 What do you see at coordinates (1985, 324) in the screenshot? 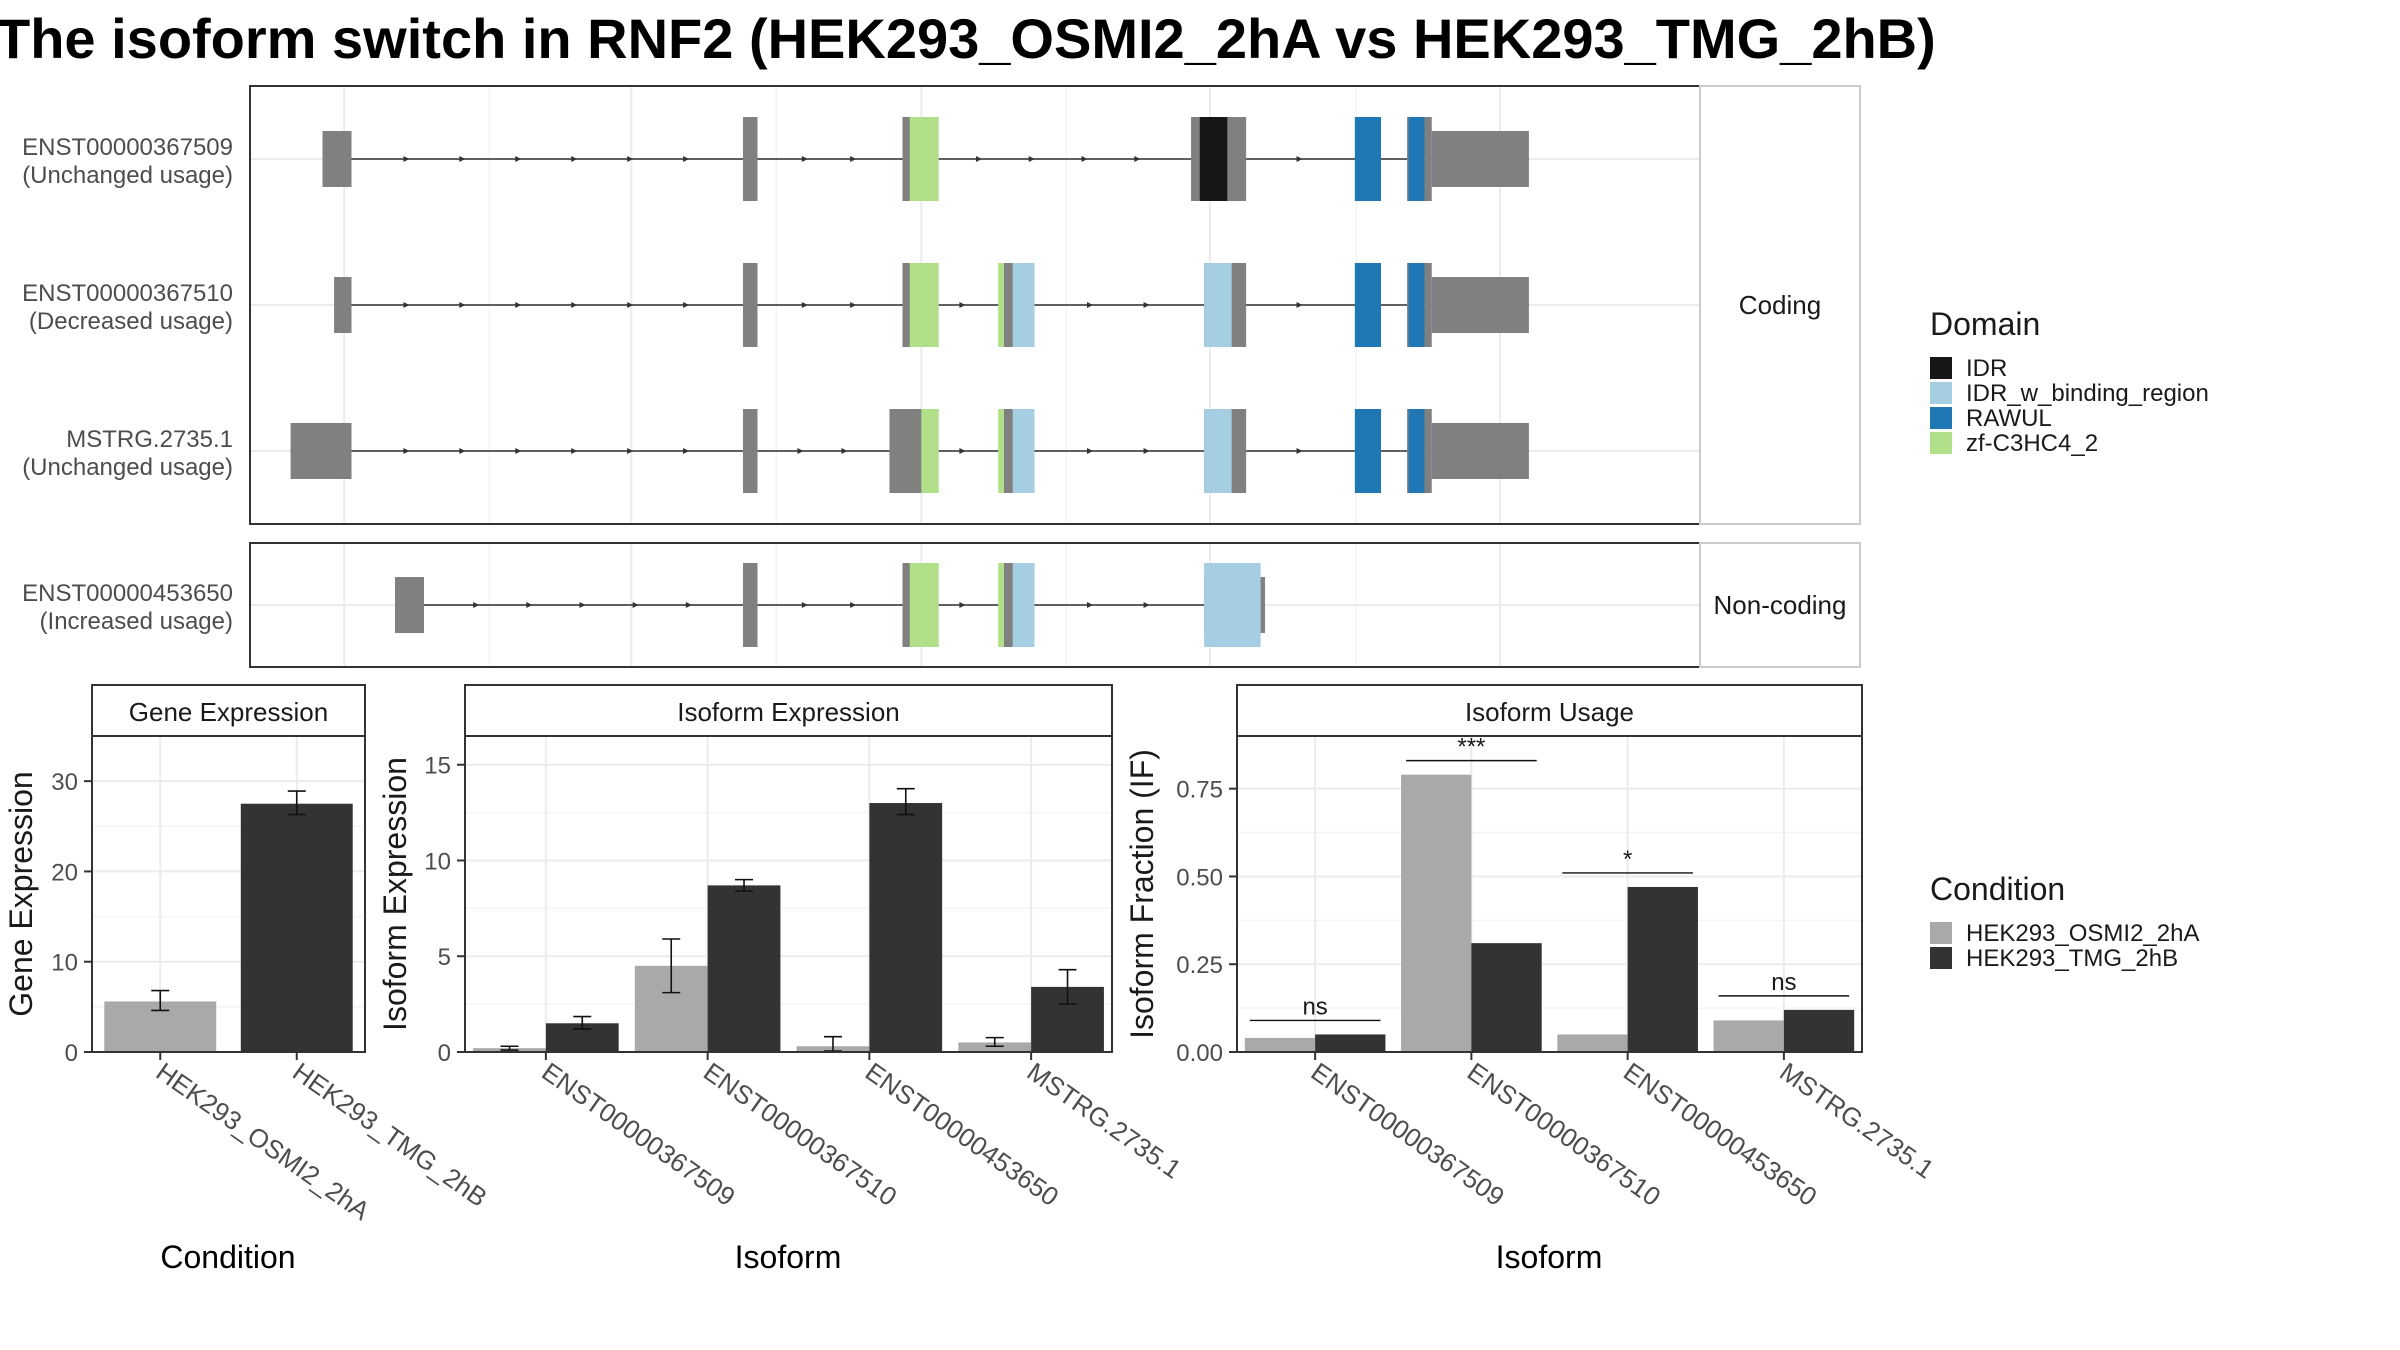
I see `legend-title: Domain` at bounding box center [1985, 324].